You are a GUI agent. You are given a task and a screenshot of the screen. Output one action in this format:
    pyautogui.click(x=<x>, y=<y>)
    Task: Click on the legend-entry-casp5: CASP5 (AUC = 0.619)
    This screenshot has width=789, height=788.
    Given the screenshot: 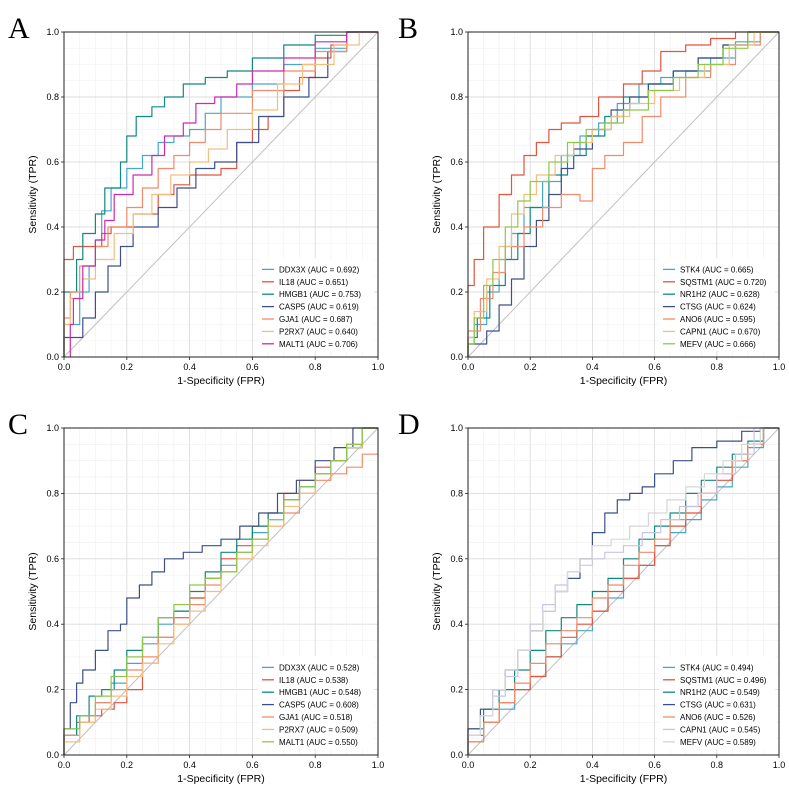 What is the action you would take?
    pyautogui.click(x=319, y=307)
    